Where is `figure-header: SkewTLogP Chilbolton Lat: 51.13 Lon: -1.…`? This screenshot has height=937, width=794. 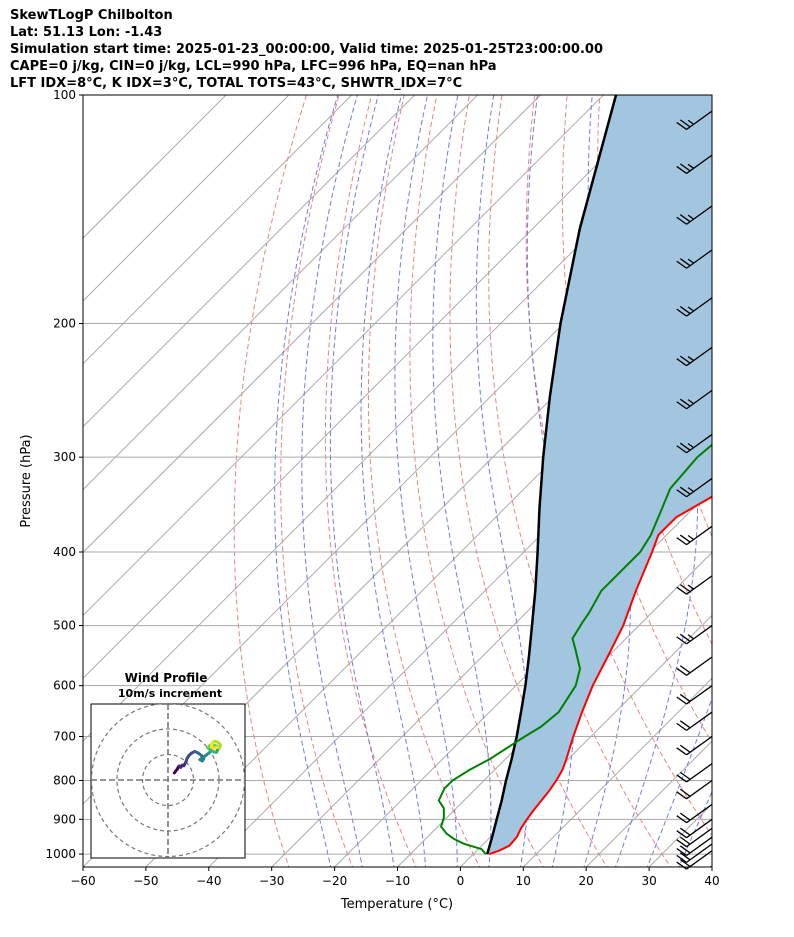 figure-header: SkewTLogP Chilbolton Lat: 51.13 Lon: -1.… is located at coordinates (395, 49).